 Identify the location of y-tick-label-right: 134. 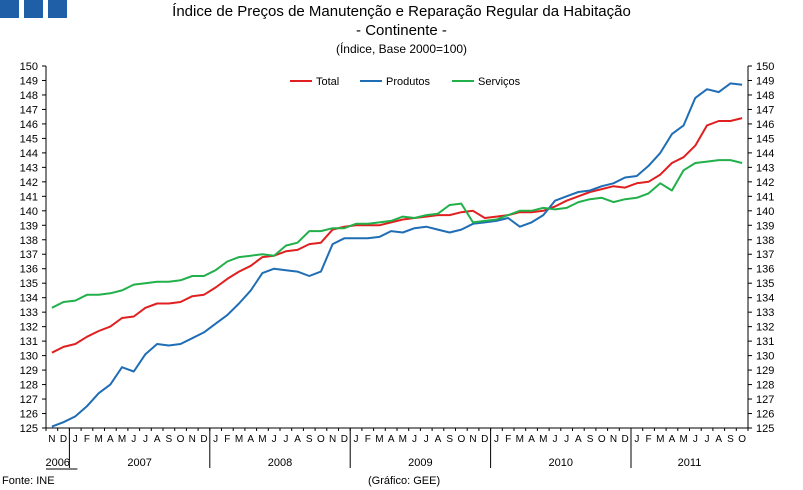
(765, 299).